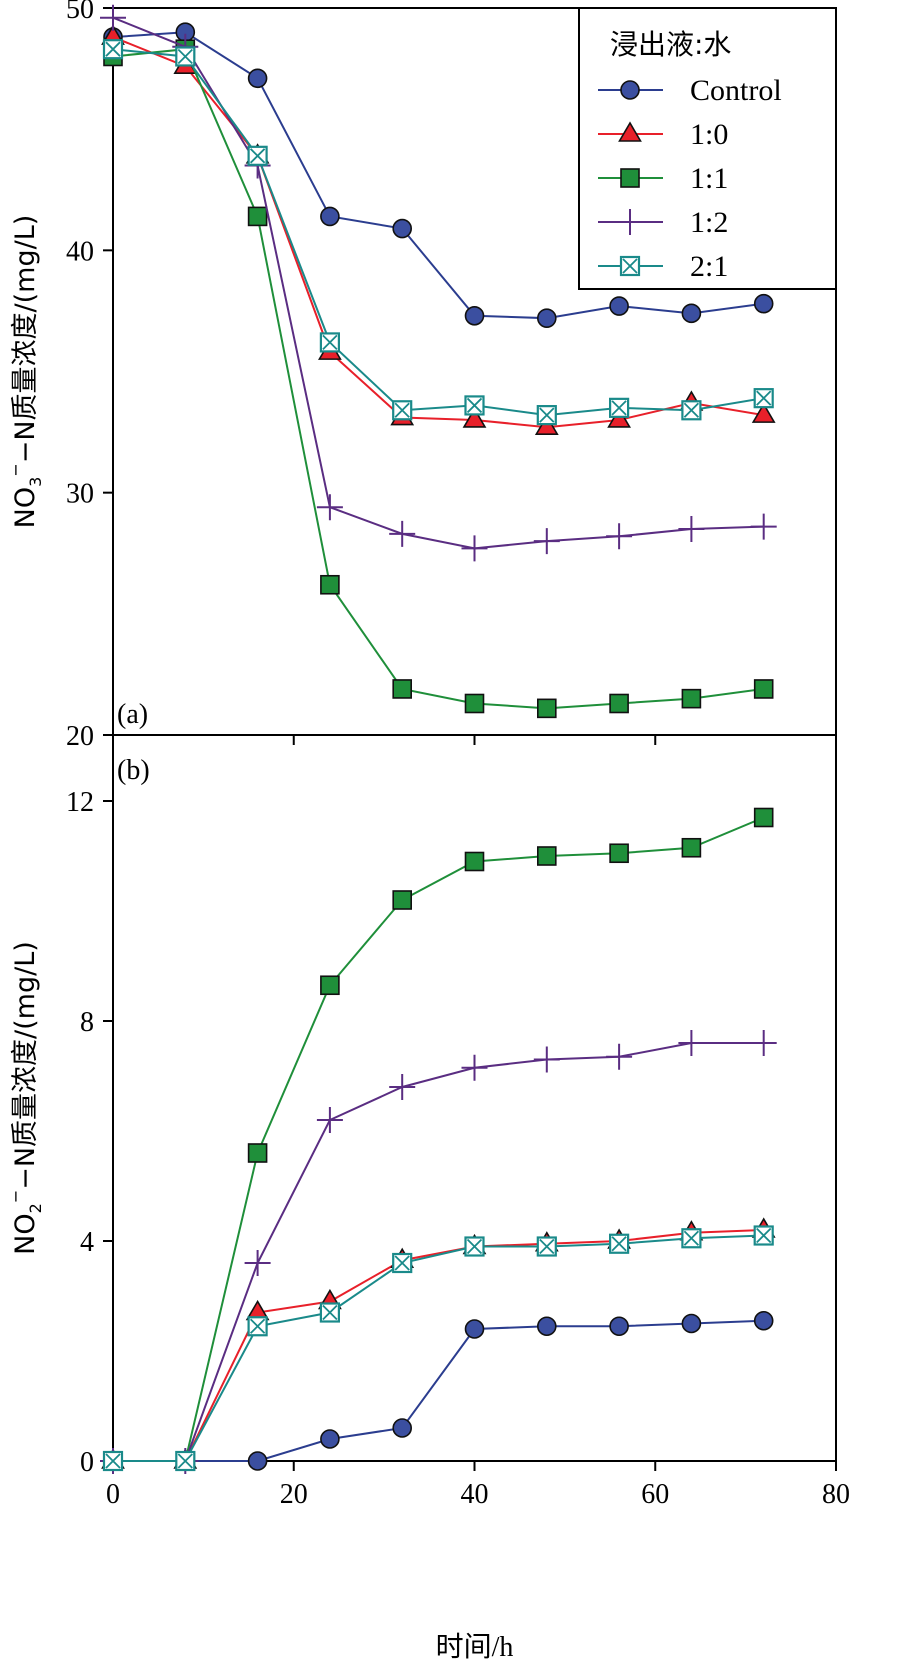  Describe the element at coordinates (113, 1494) in the screenshot. I see `x-tick-label: 0` at that location.